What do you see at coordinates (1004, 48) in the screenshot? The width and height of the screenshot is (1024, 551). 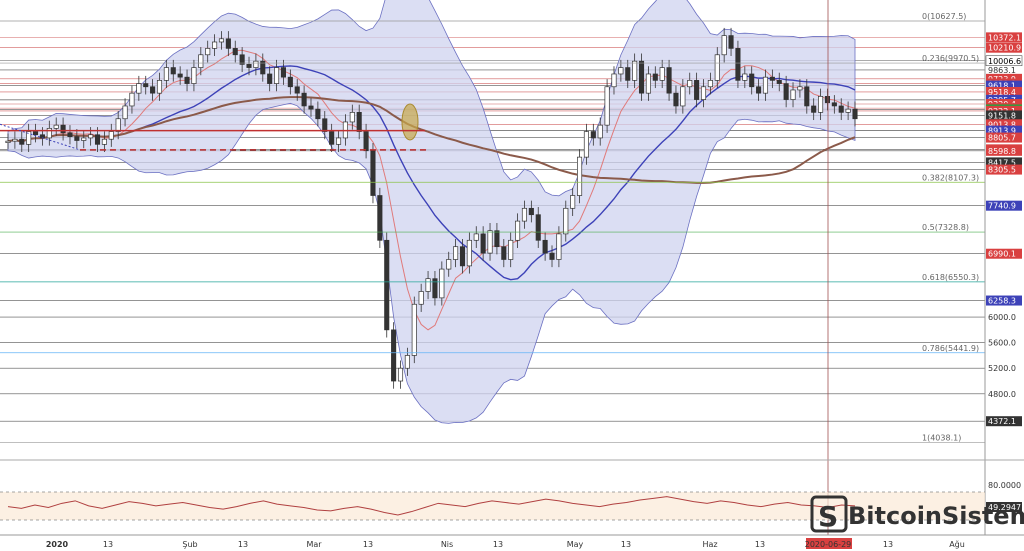 I see `price-label: 10210.9` at bounding box center [1004, 48].